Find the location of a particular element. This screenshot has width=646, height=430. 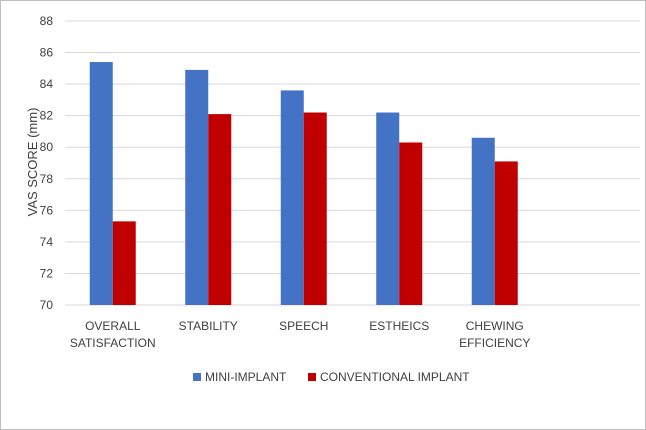

y-axis-label: VAS SCORE (mm) is located at coordinates (32, 162).